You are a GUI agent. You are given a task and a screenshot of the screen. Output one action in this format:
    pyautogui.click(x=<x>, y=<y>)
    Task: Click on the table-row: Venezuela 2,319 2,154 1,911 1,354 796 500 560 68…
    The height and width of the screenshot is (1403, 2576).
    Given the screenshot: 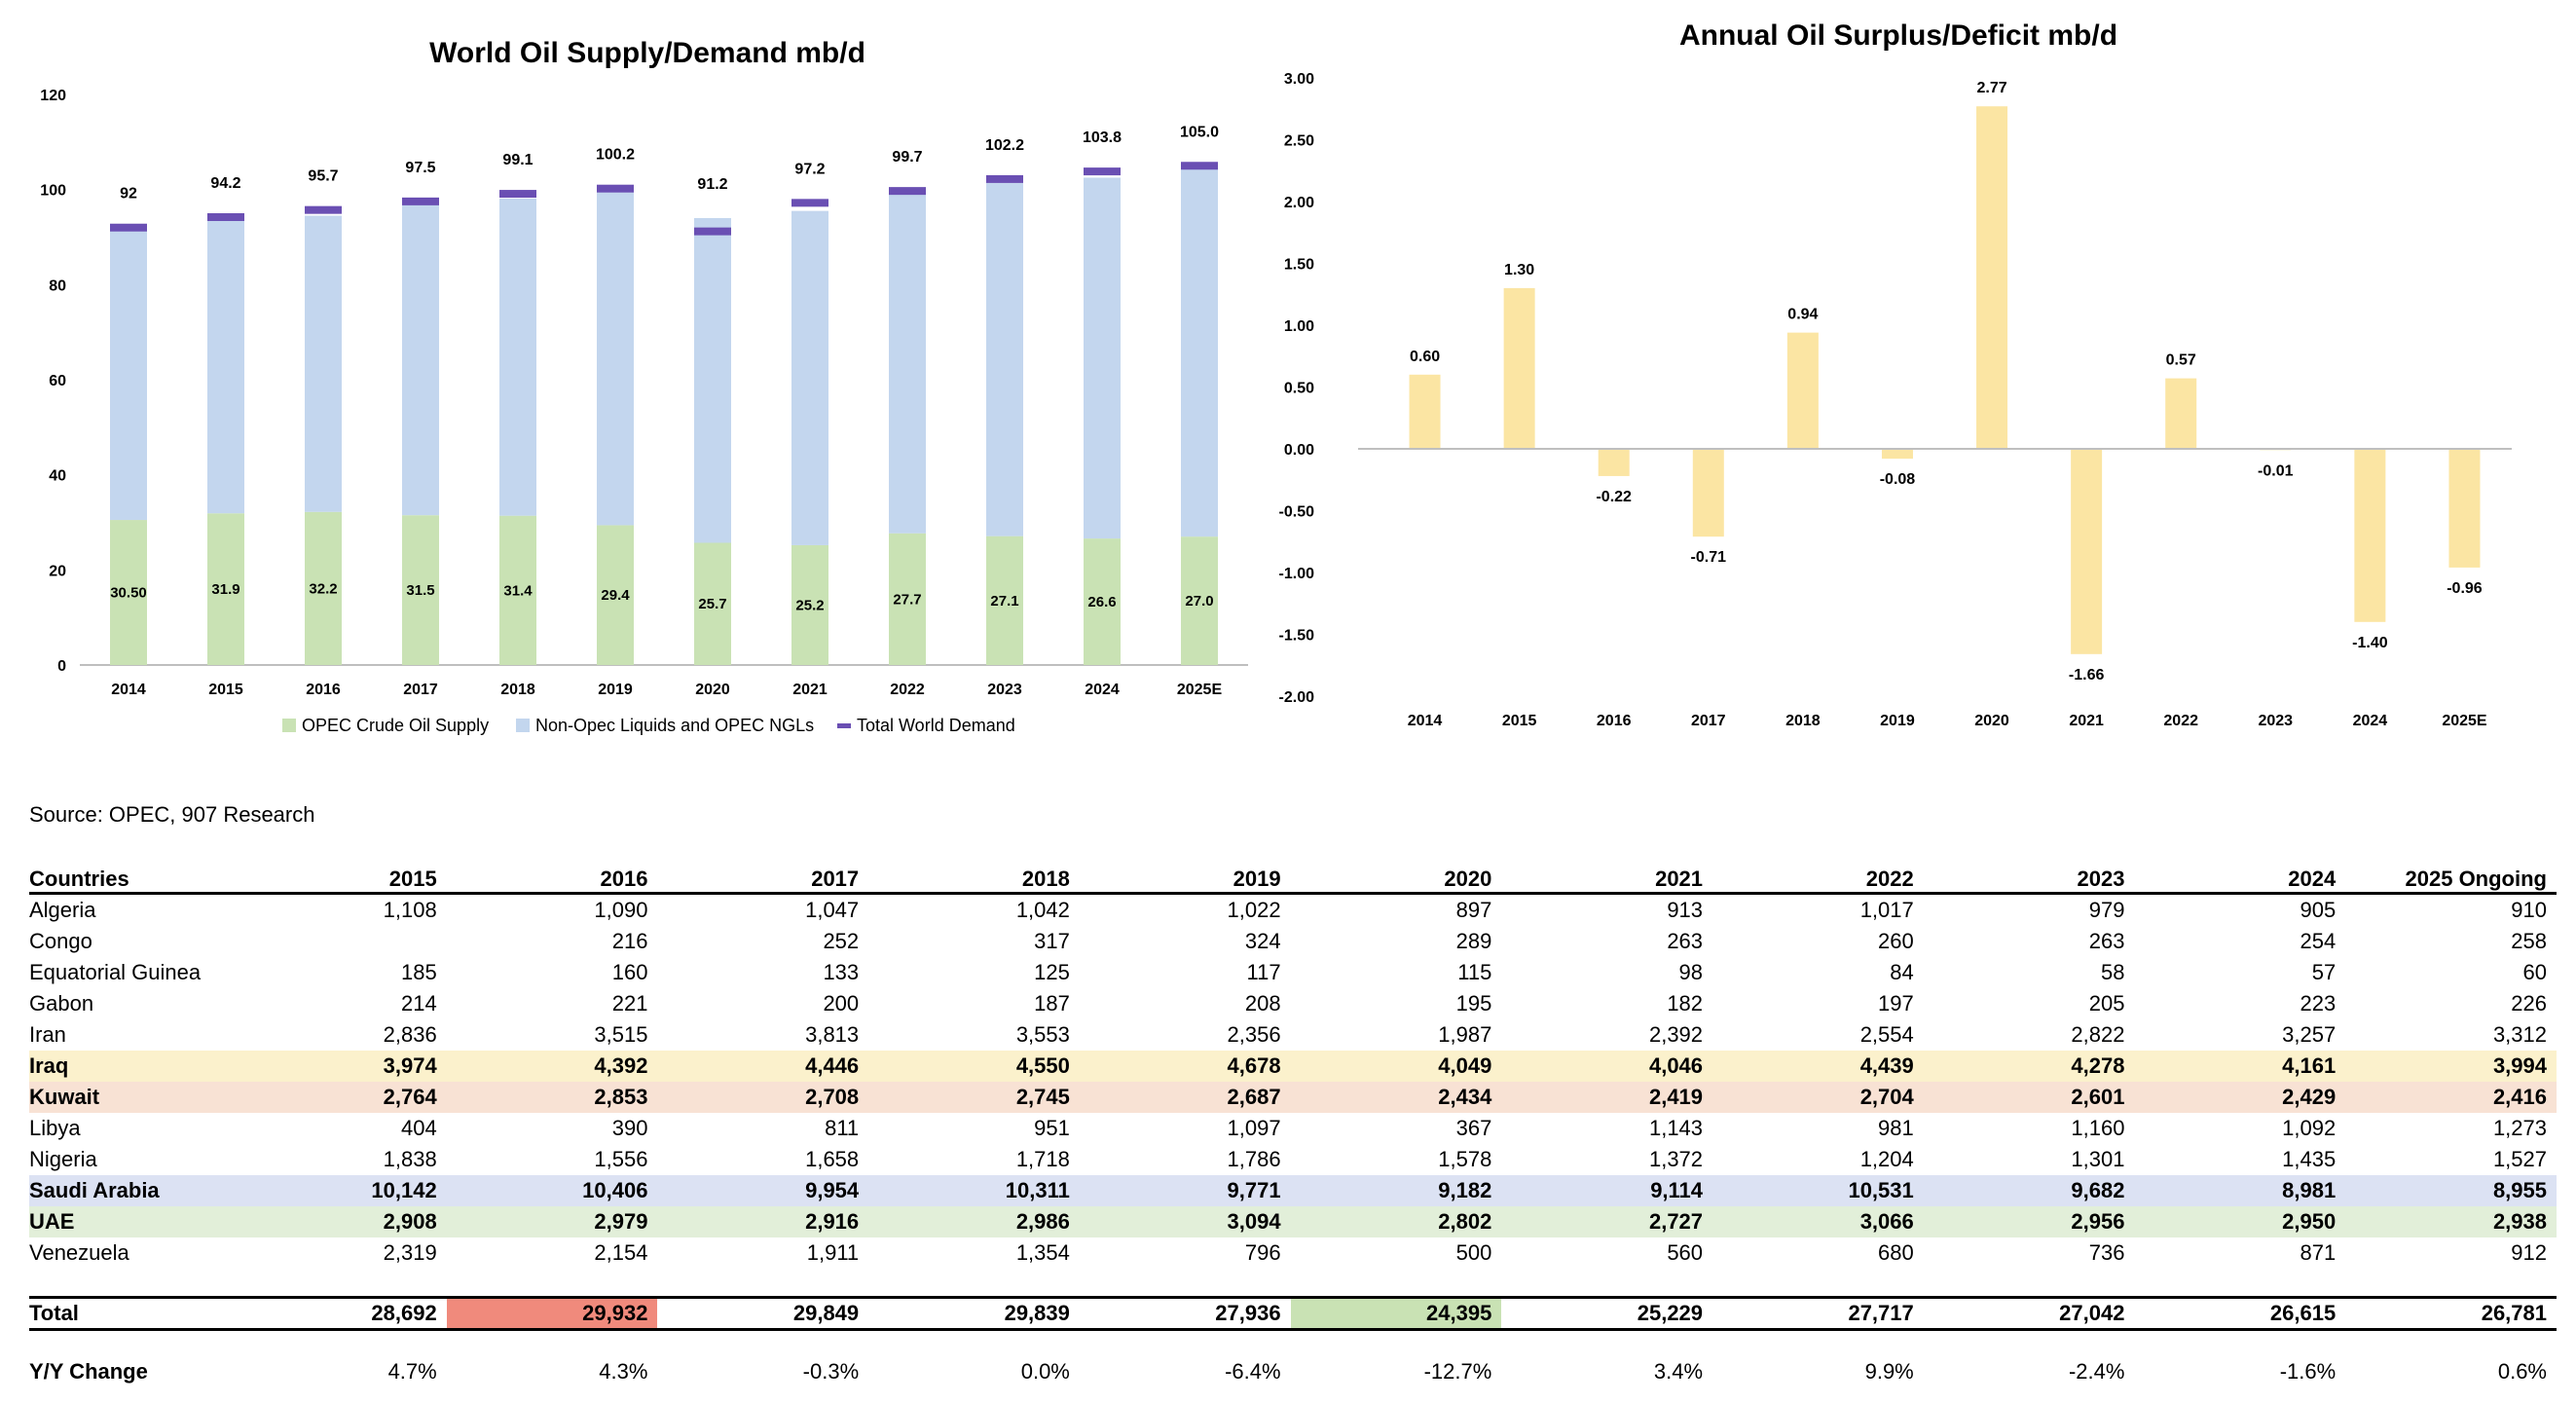 What is the action you would take?
    pyautogui.click(x=1293, y=1253)
    